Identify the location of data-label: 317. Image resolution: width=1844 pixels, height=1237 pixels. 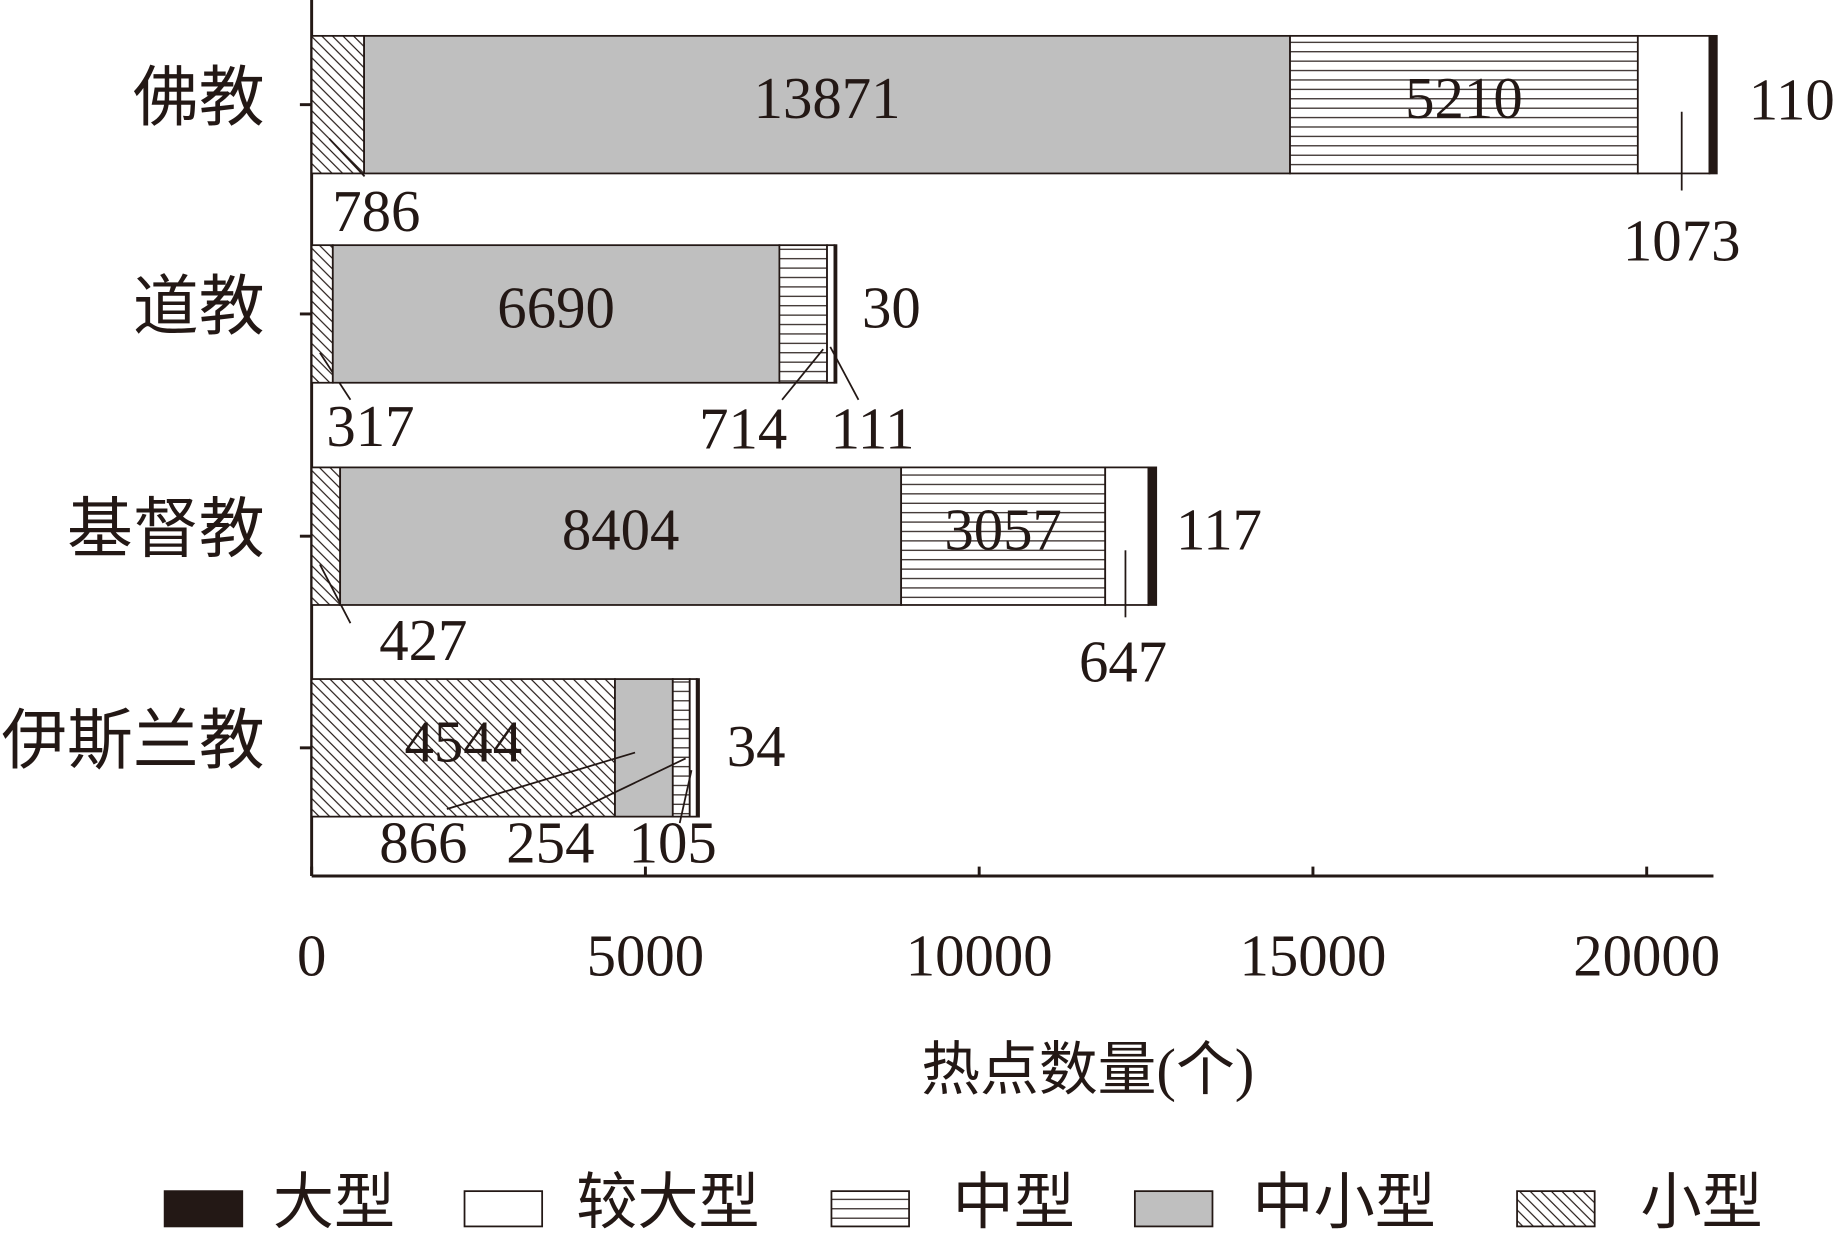
(370, 426).